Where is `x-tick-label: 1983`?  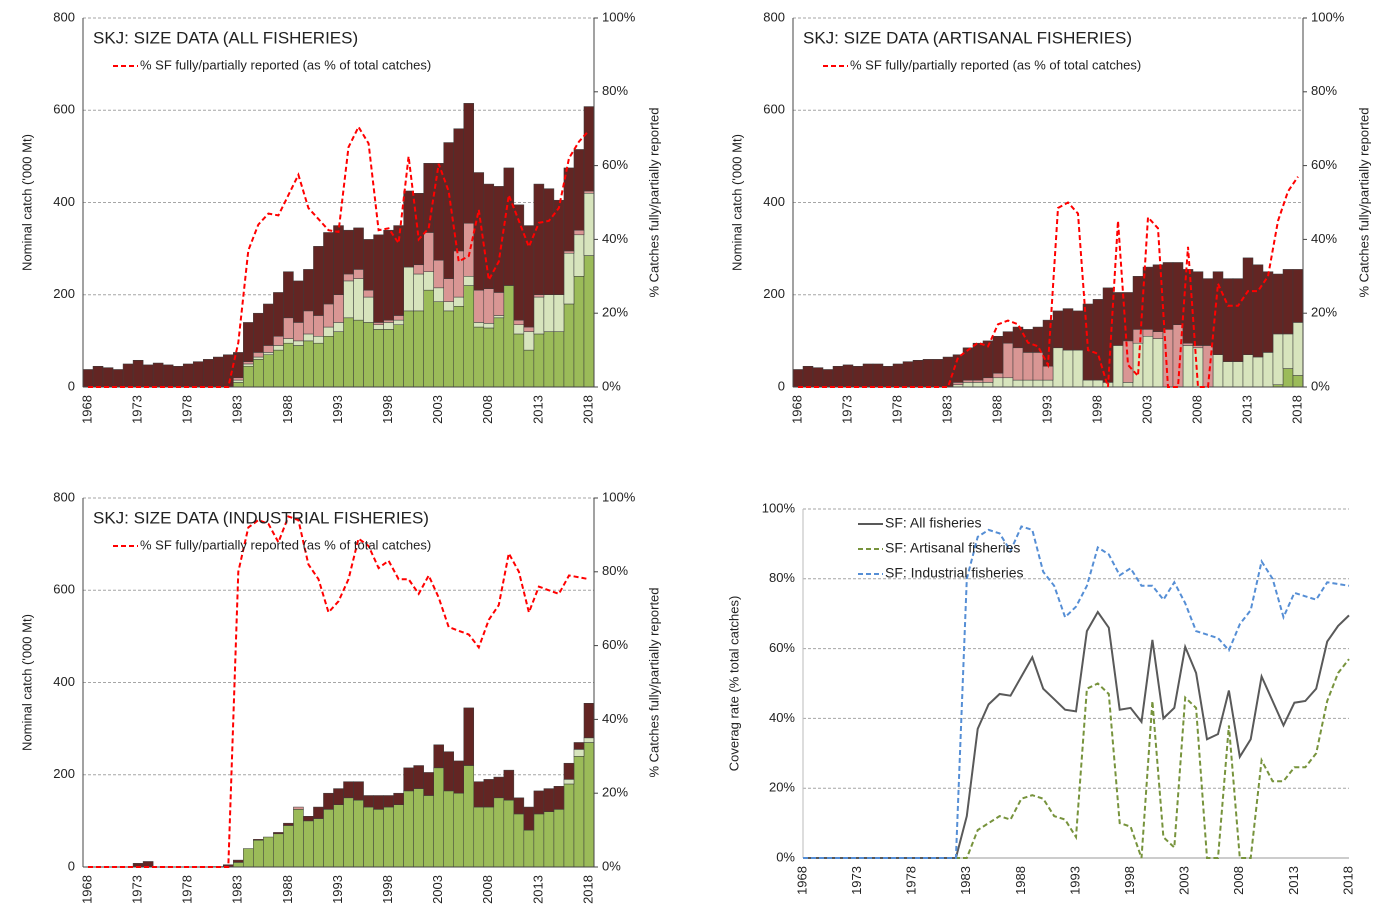 x-tick-label: 1983 is located at coordinates (965, 880).